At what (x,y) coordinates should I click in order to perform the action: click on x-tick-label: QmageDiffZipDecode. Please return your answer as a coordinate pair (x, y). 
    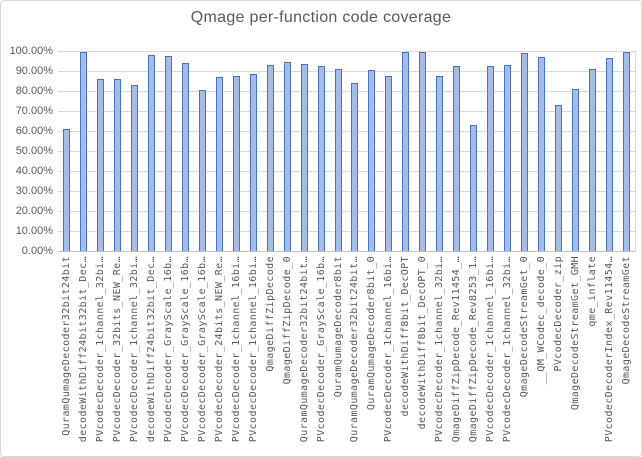
    Looking at the image, I should click on (270, 314).